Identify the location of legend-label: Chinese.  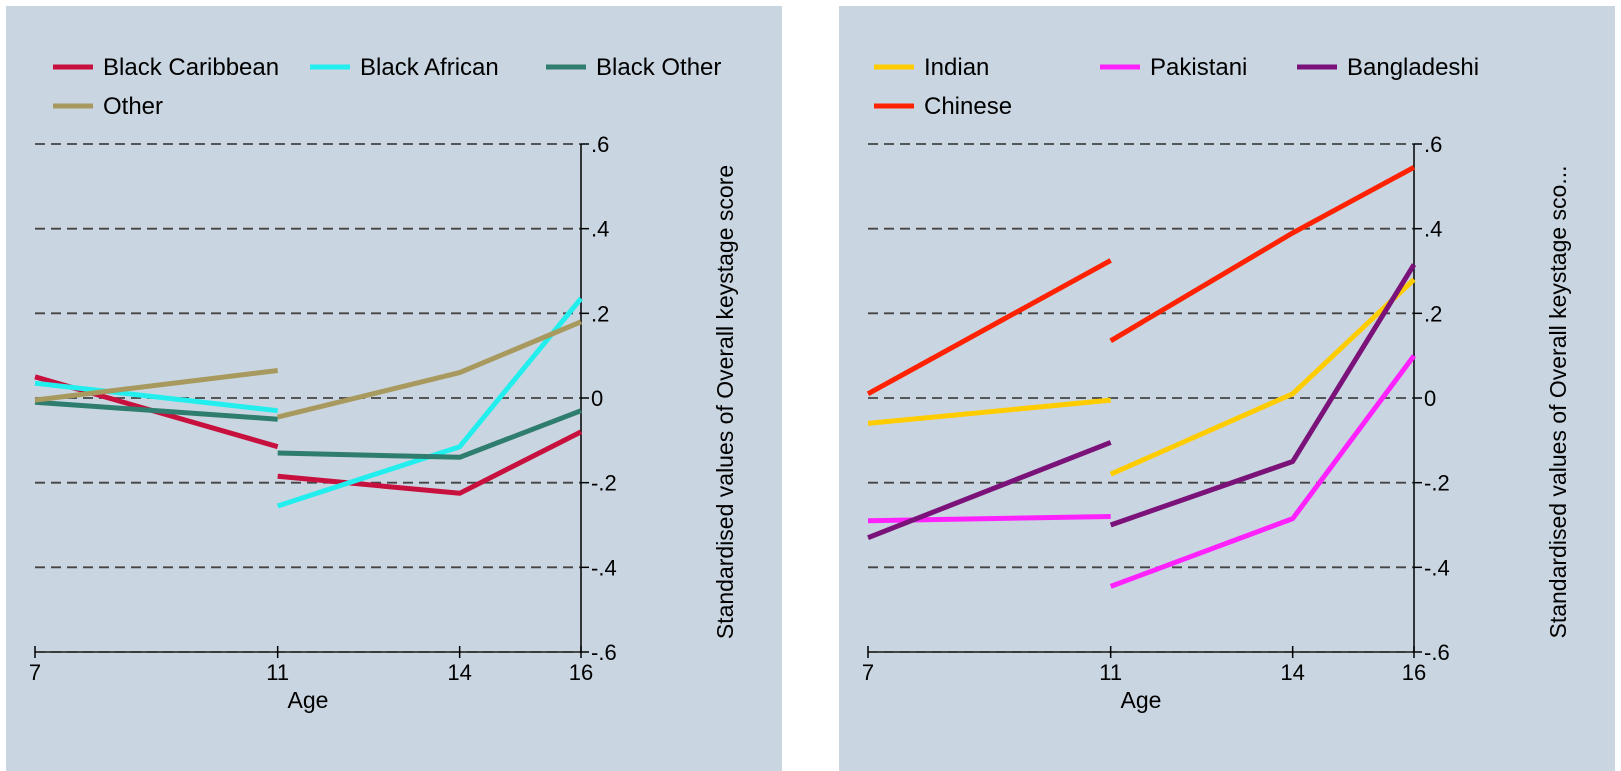
(968, 106).